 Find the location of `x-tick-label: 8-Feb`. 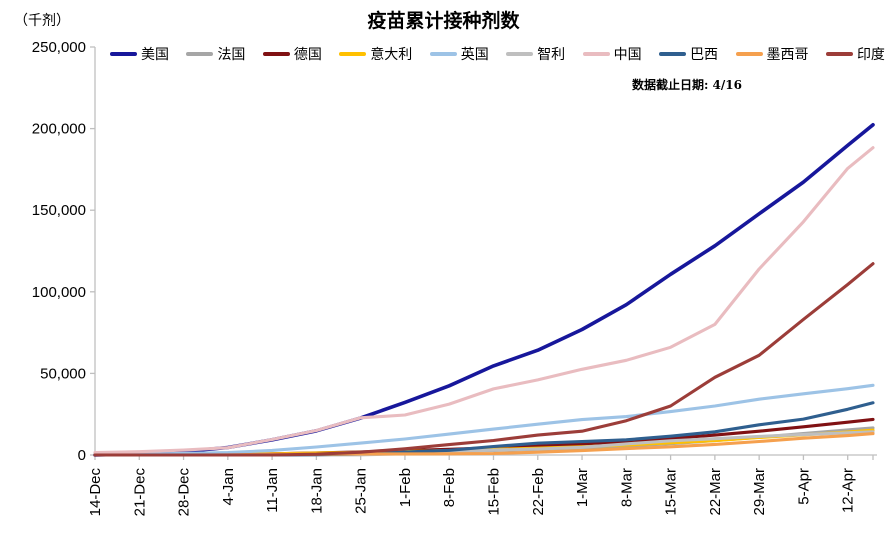

x-tick-label: 8-Feb is located at coordinates (449, 487).